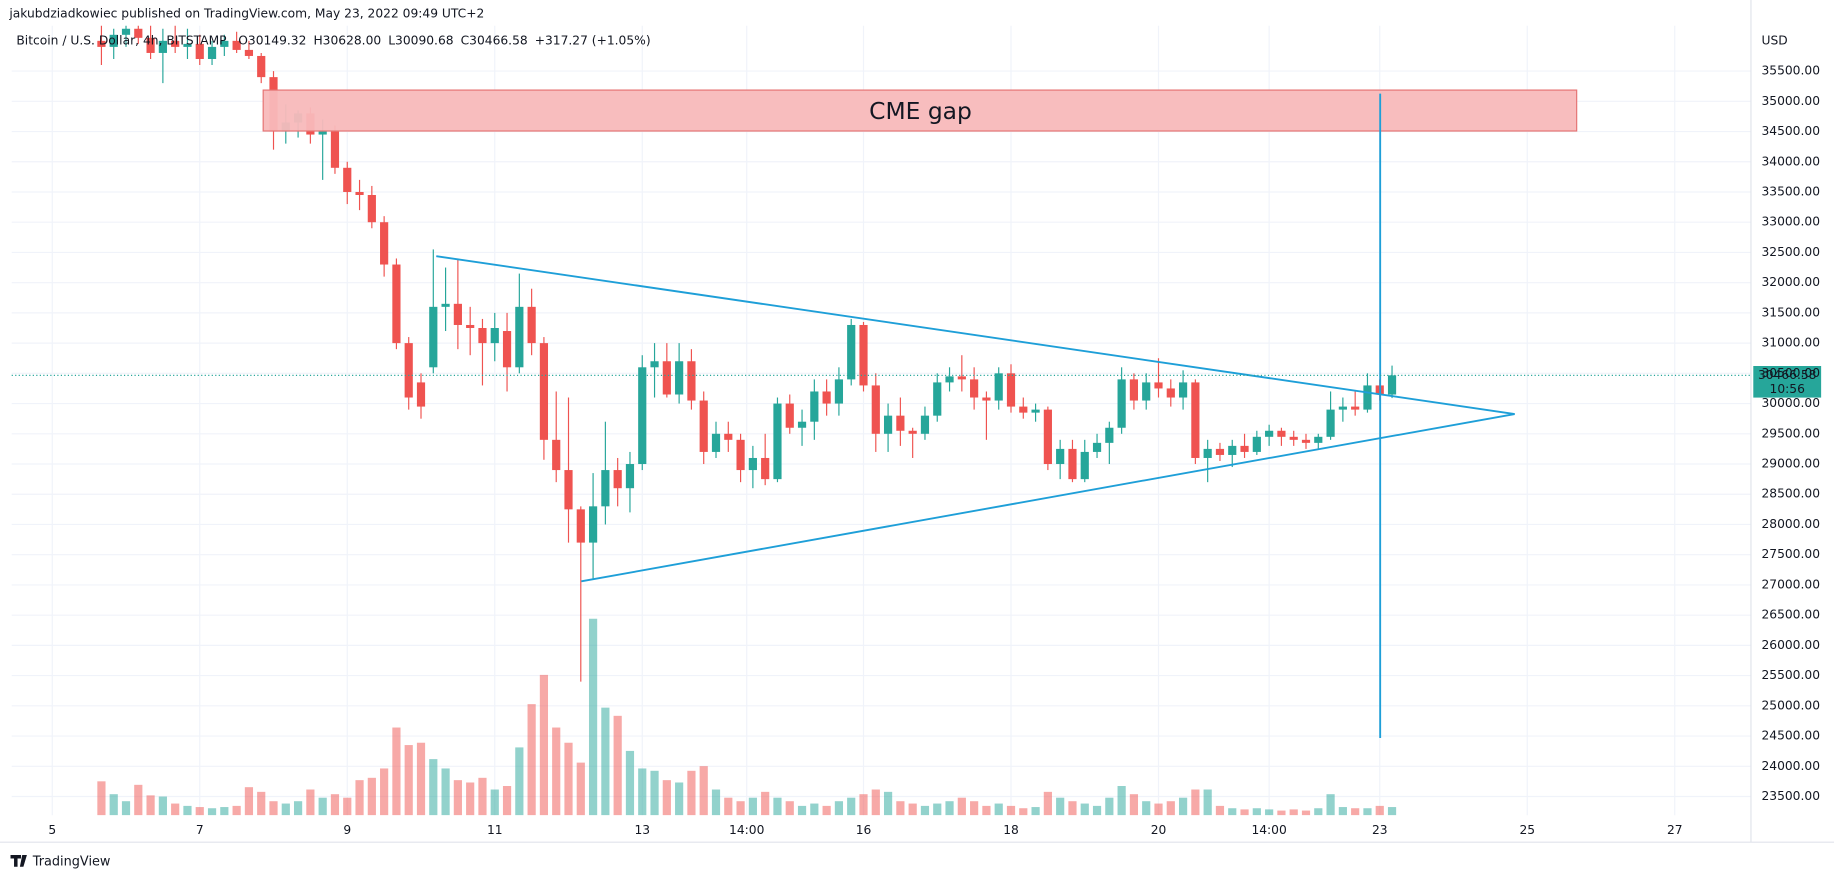 The image size is (1834, 879). I want to click on x-tick-label: 9, so click(347, 830).